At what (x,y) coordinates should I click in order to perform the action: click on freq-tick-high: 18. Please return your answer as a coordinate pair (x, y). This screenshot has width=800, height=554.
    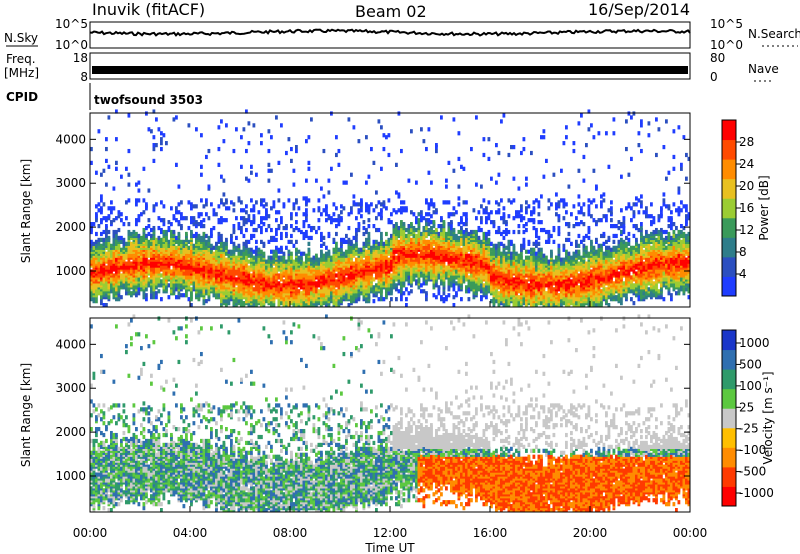
    Looking at the image, I should click on (80, 58).